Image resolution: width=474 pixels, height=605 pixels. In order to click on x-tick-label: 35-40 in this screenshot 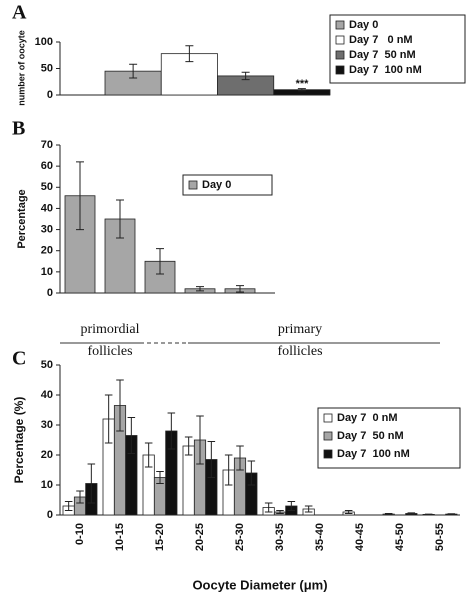, I will do `click(320, 537)`.